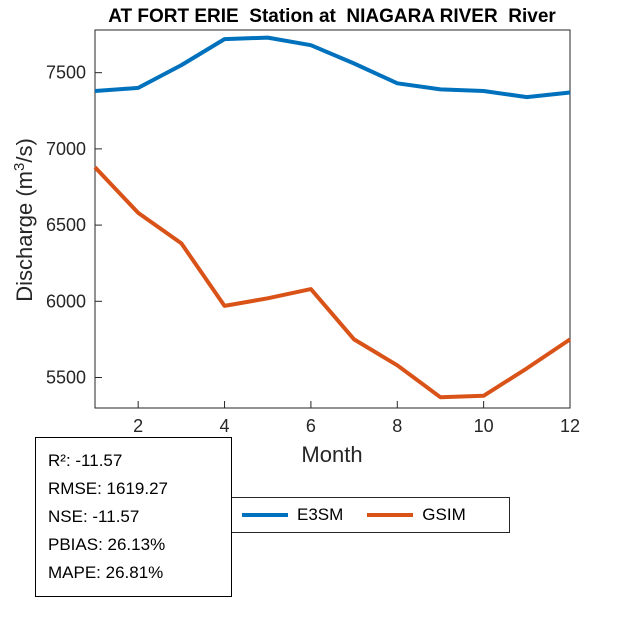 Image resolution: width=625 pixels, height=625 pixels. What do you see at coordinates (332, 67) in the screenshot?
I see `series-line-e3sm` at bounding box center [332, 67].